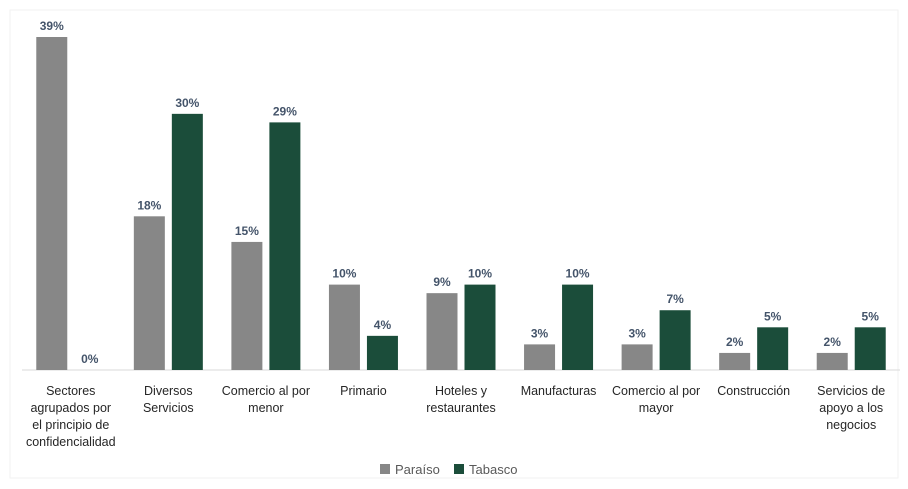 This screenshot has width=908, height=489. Describe the element at coordinates (363, 391) in the screenshot. I see `category-label-3: Primario` at that location.